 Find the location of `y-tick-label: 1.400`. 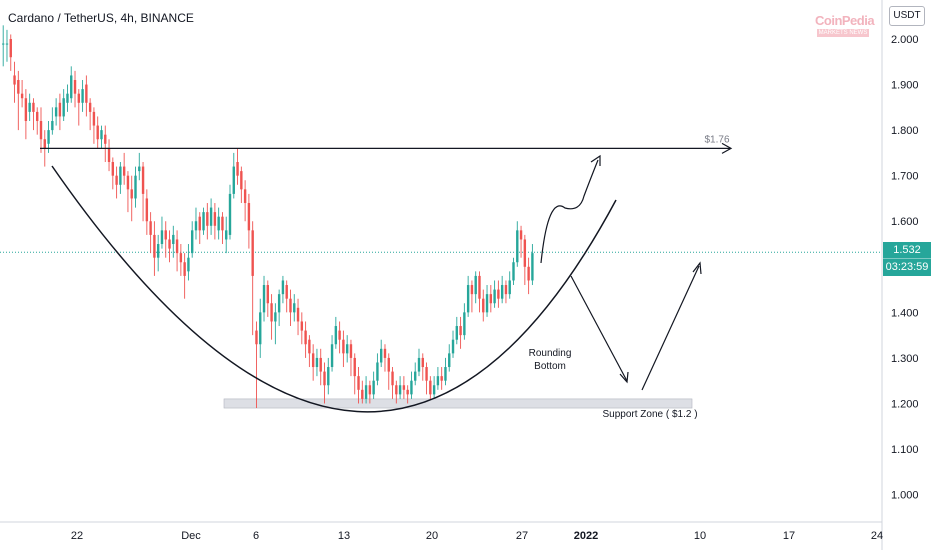

y-tick-label: 1.400 is located at coordinates (905, 313).